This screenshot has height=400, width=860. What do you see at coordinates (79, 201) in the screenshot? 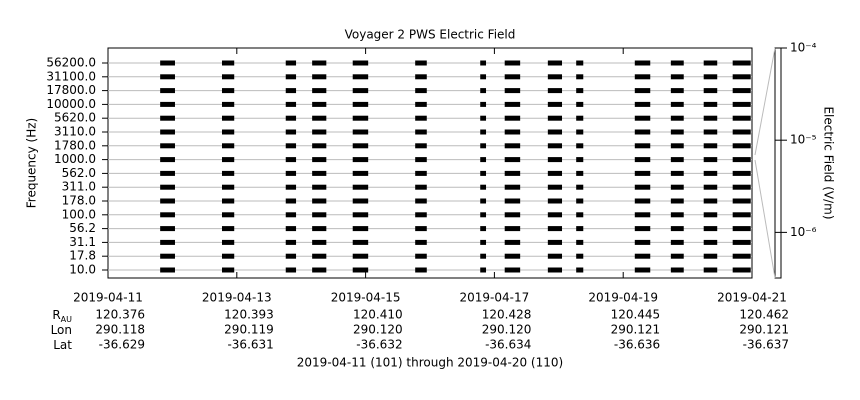
I see `y-tick-label: 178.0` at bounding box center [79, 201].